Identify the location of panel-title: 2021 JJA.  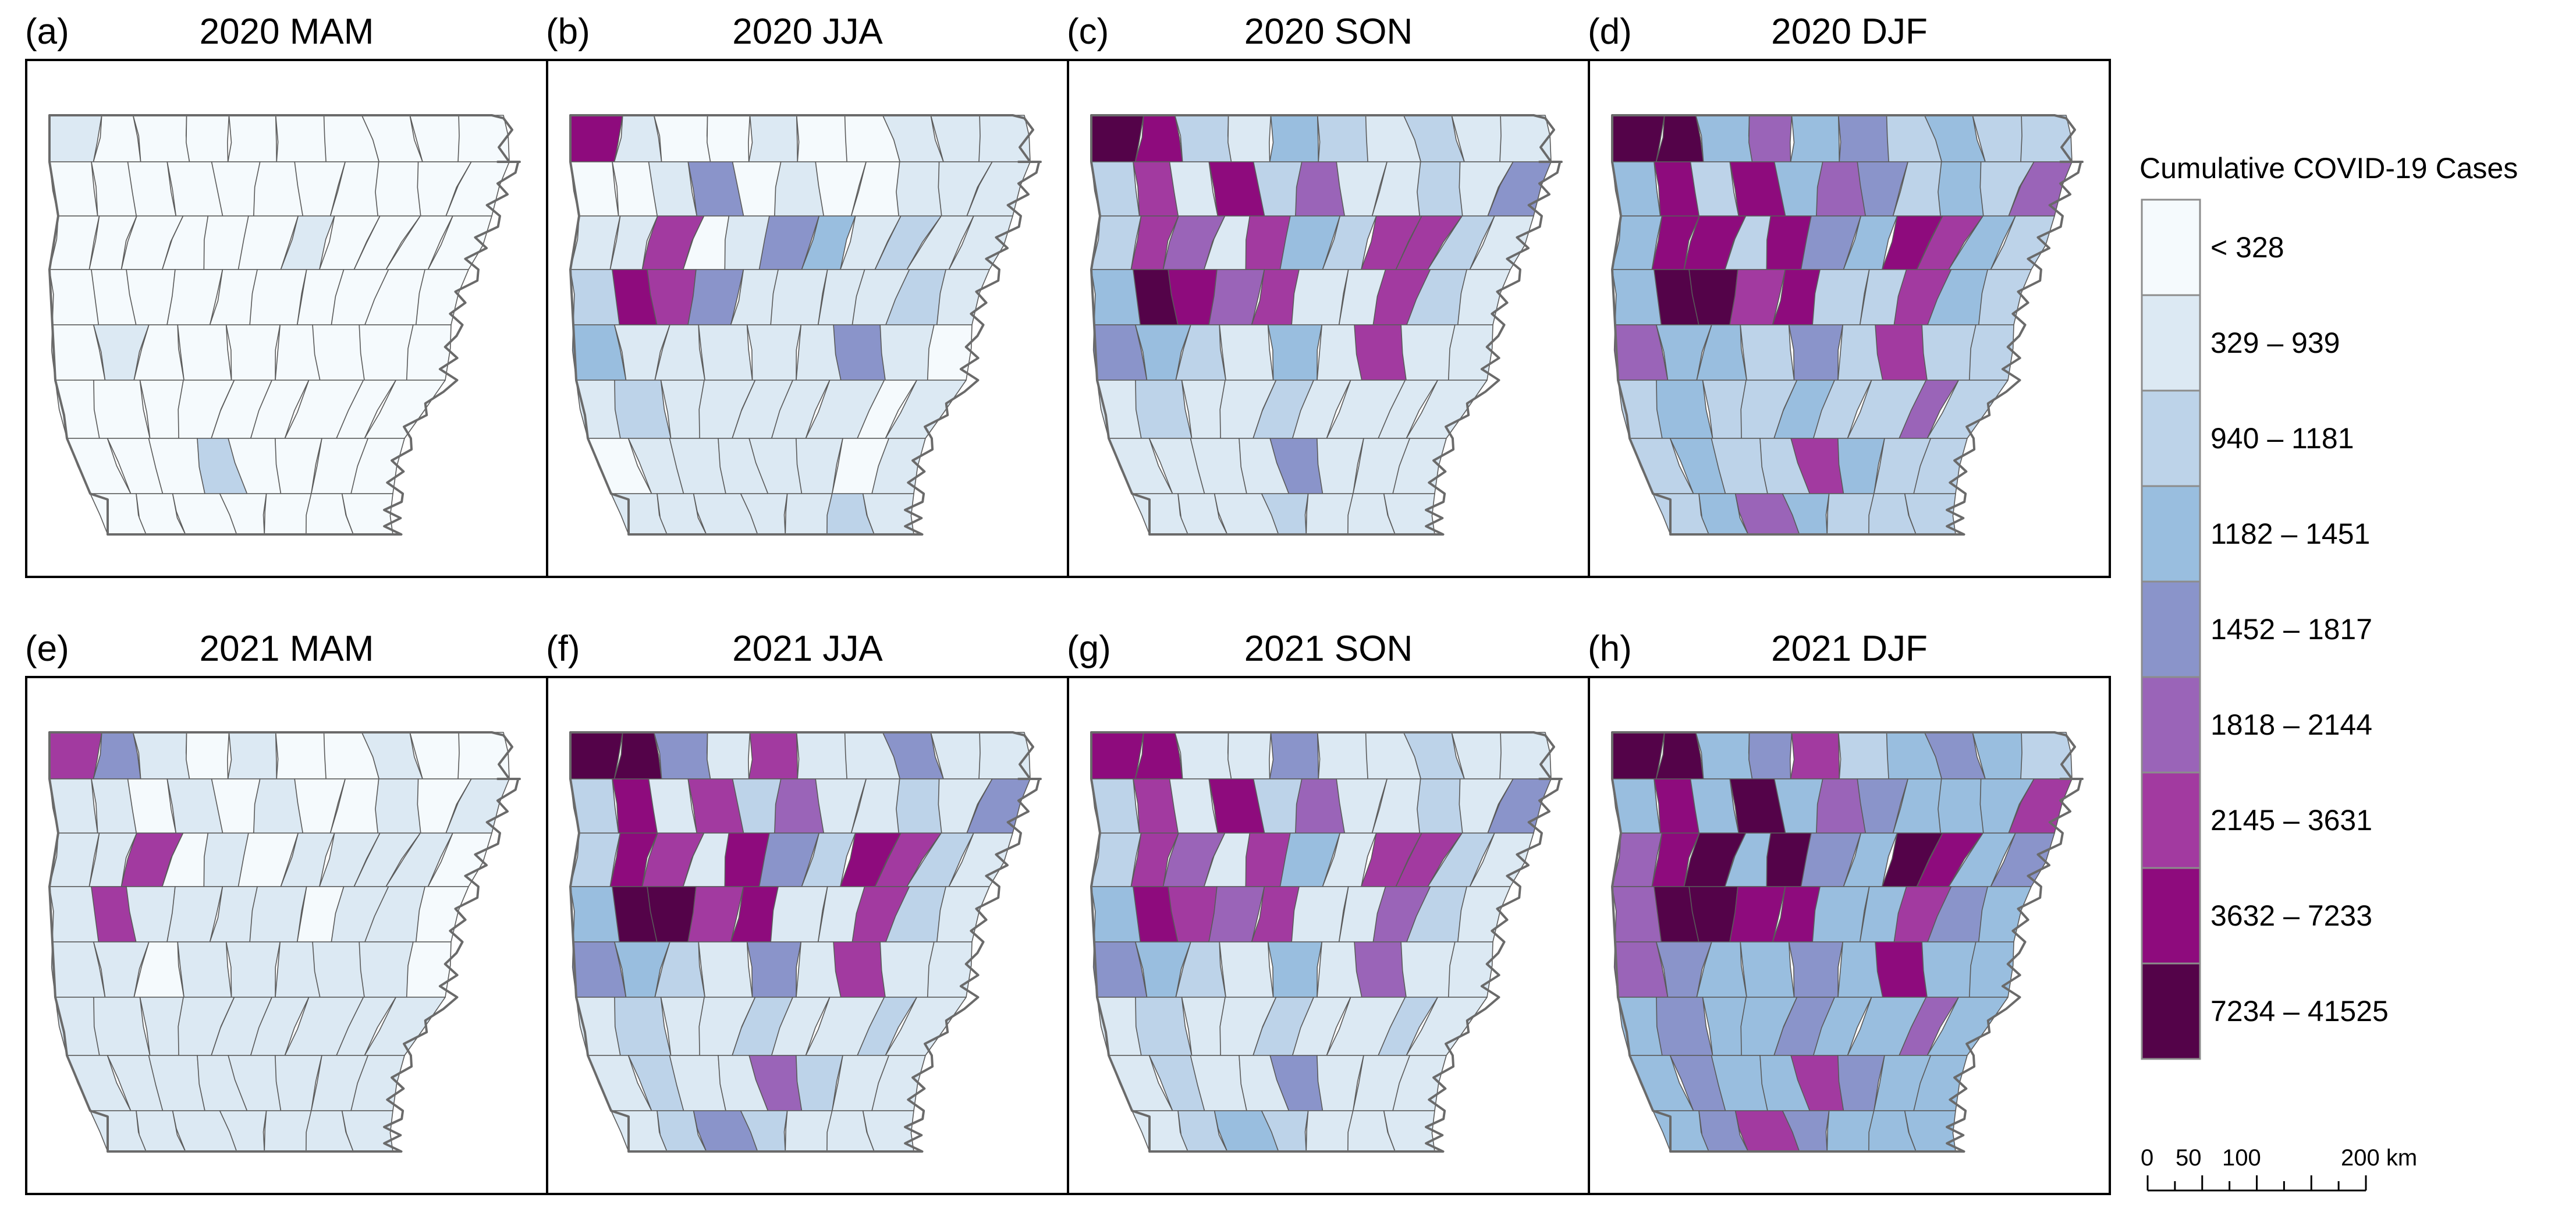
(807, 649).